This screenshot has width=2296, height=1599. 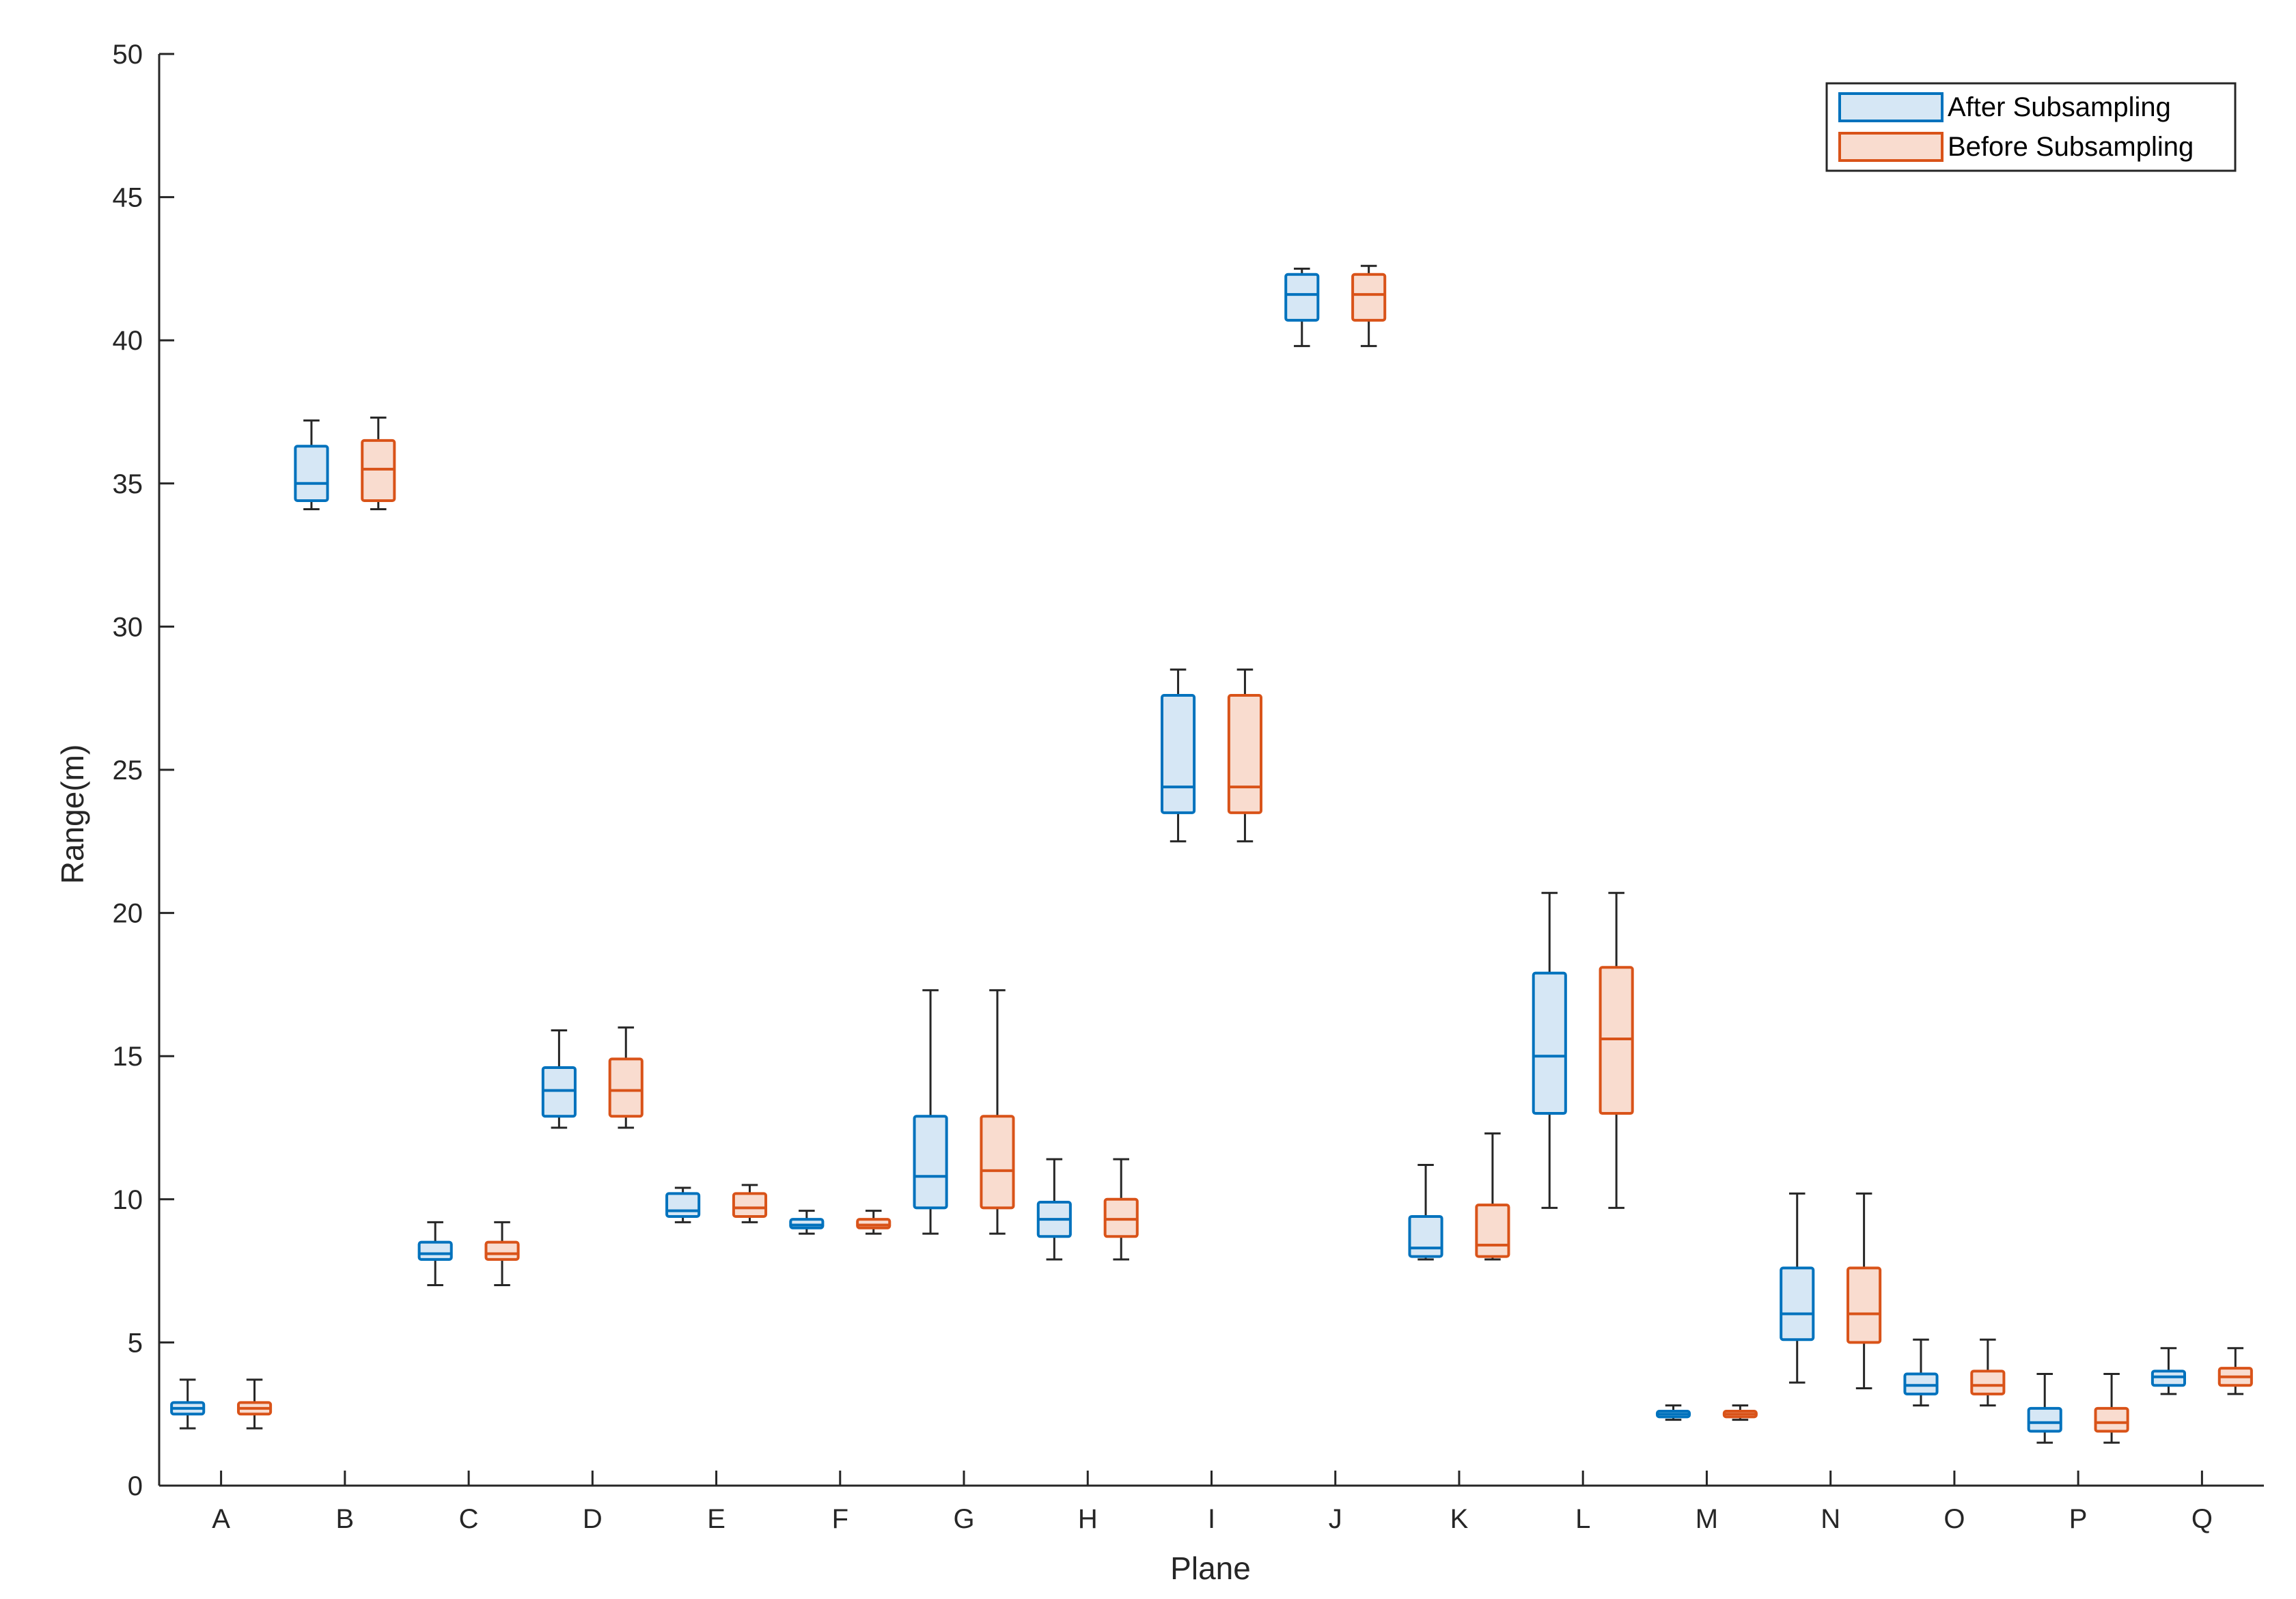 I want to click on box-before-subsampling-g, so click(x=998, y=1112).